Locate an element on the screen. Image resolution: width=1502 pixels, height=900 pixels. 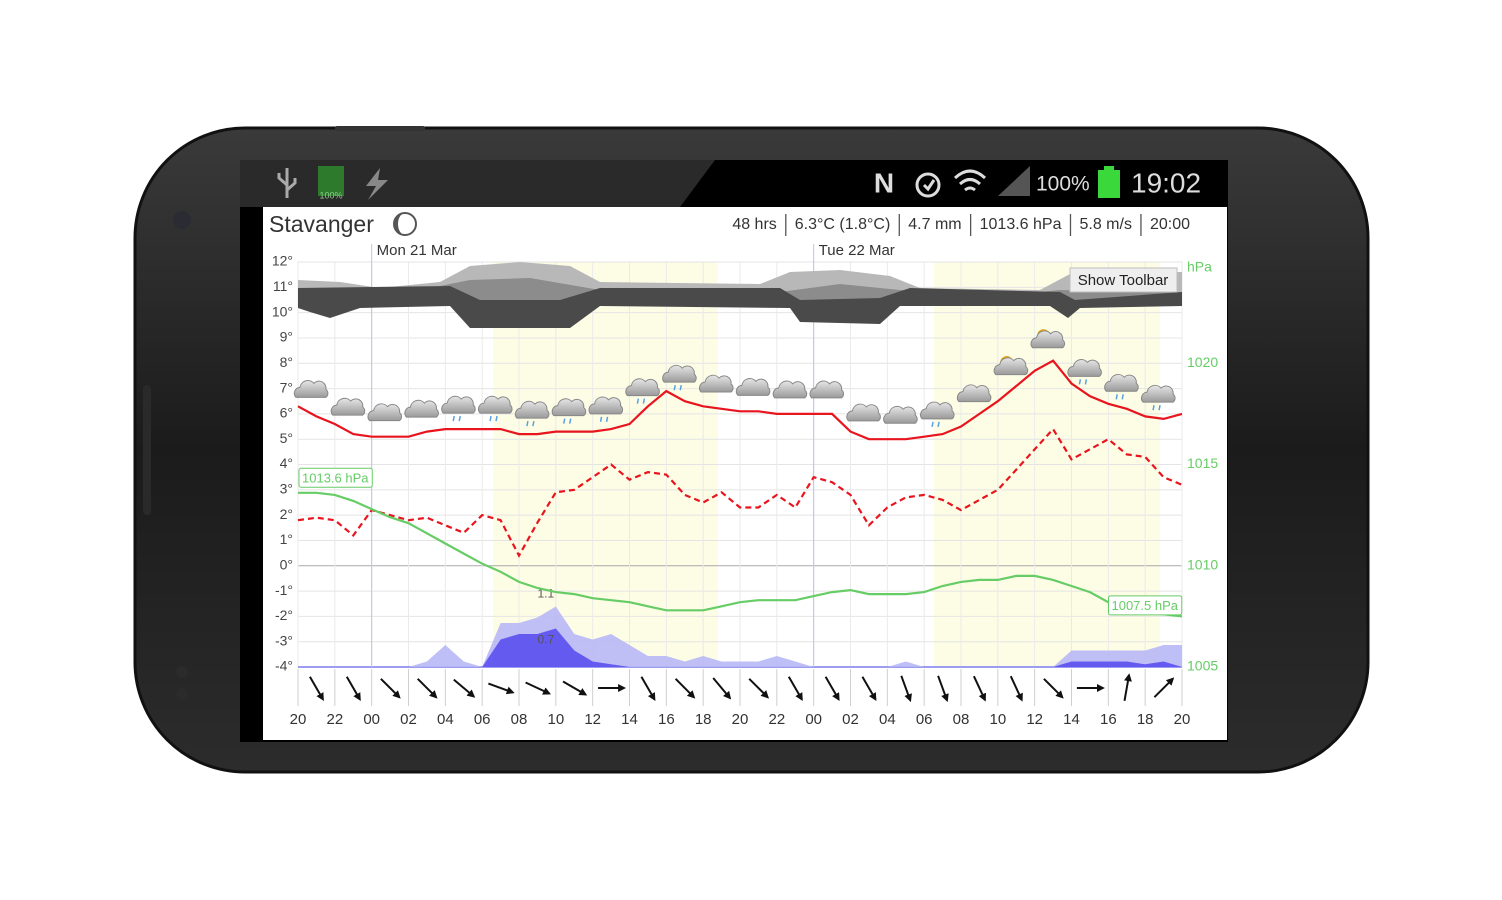
button-frame is located at coordinates (1123, 280).